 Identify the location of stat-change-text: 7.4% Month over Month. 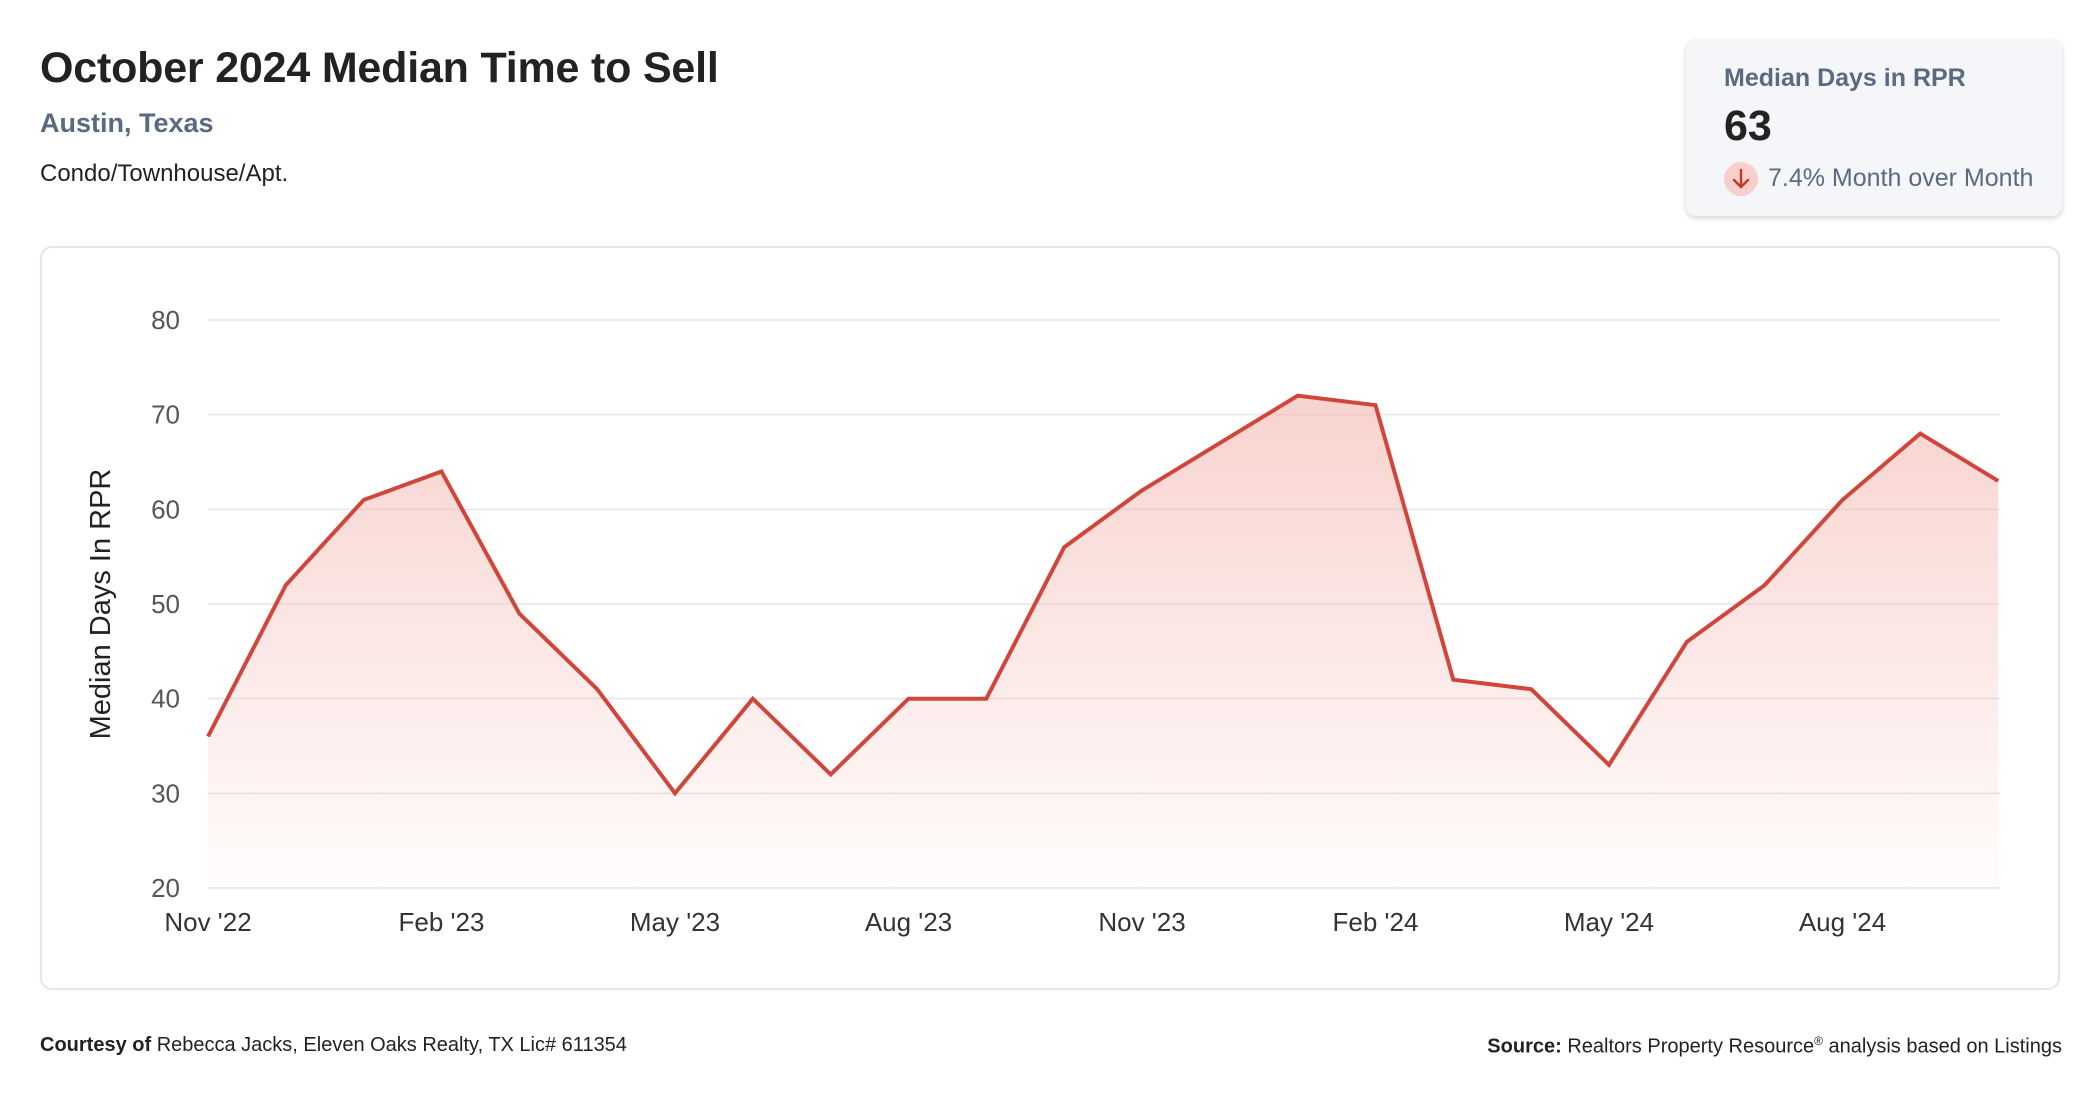
(1901, 178).